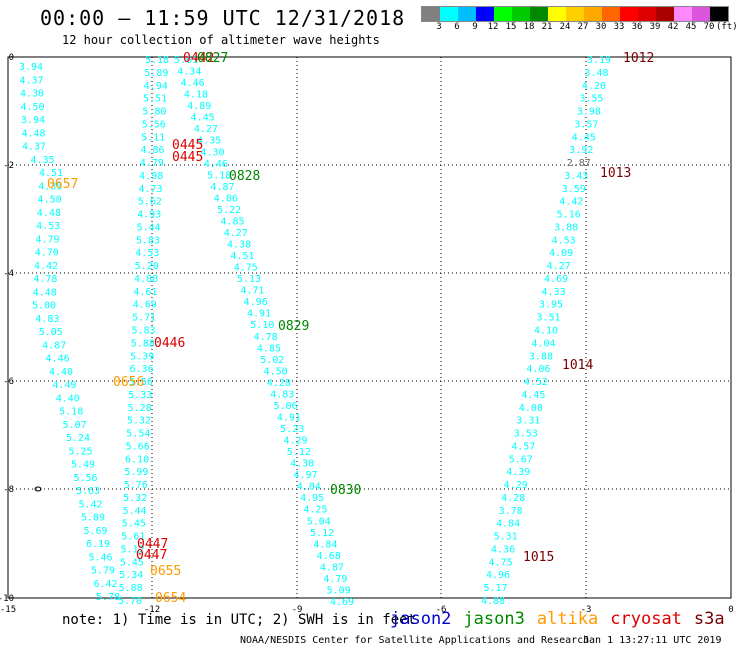 The image size is (740, 650). Describe the element at coordinates (579, 163) in the screenshot. I see `wave-height-value: 2.87` at that location.